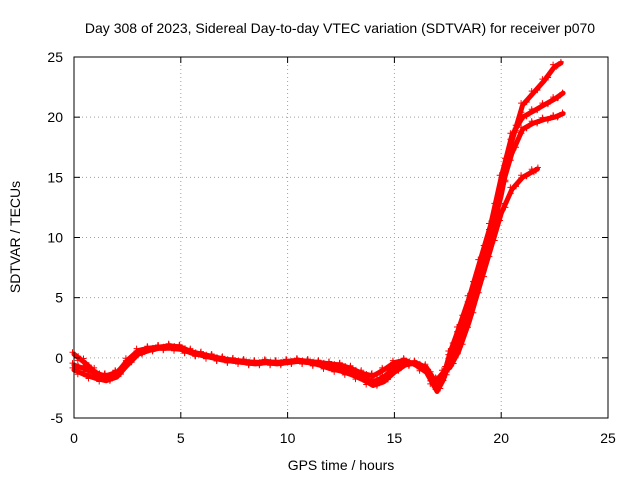 The height and width of the screenshot is (480, 640). I want to click on y-tick-label: 10, so click(55, 238).